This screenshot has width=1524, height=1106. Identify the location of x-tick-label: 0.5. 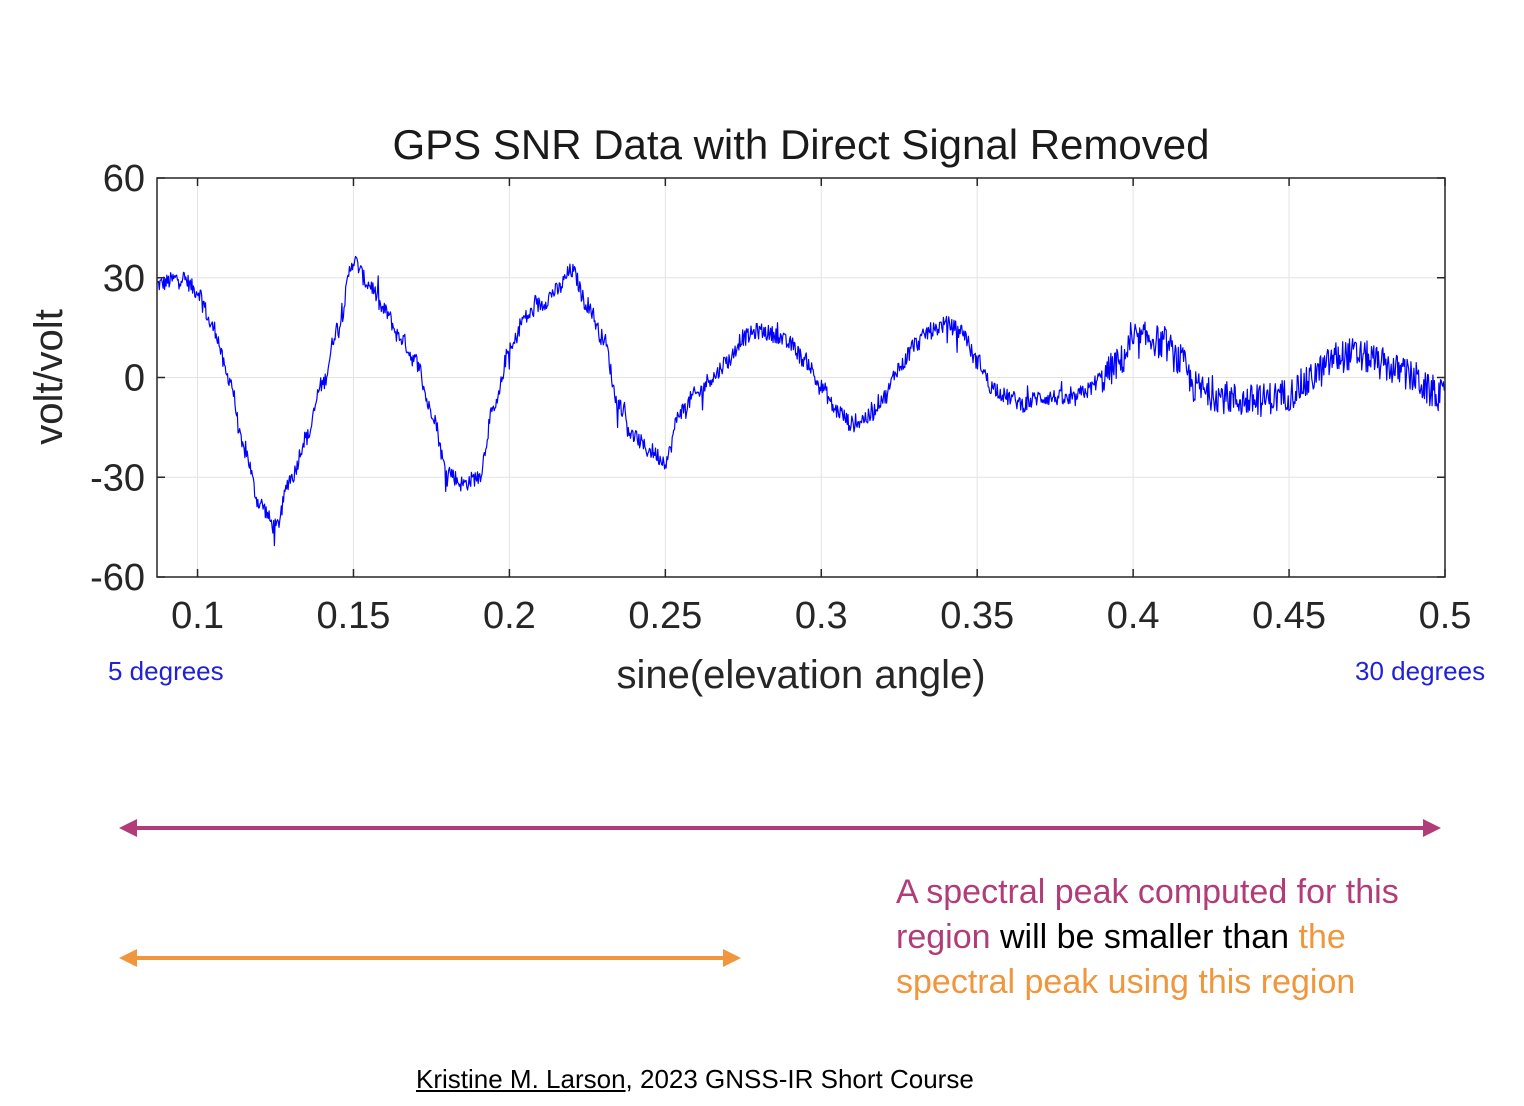
(1445, 616).